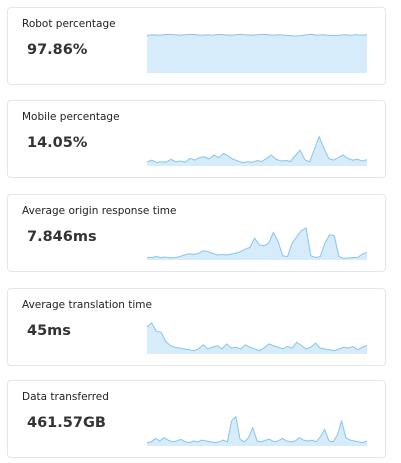  I want to click on metric-value: 97.86%, so click(57, 50).